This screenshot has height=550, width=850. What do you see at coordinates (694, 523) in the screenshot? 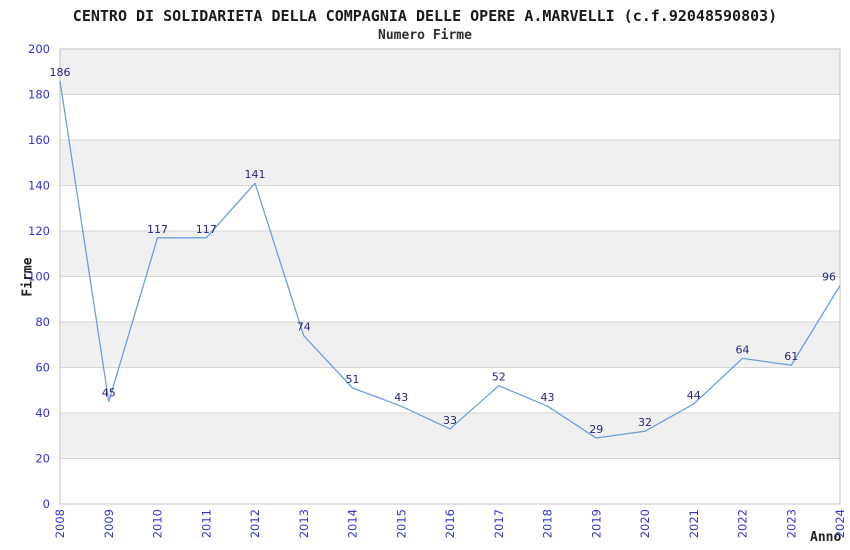
I see `x-tick-label: 2021` at bounding box center [694, 523].